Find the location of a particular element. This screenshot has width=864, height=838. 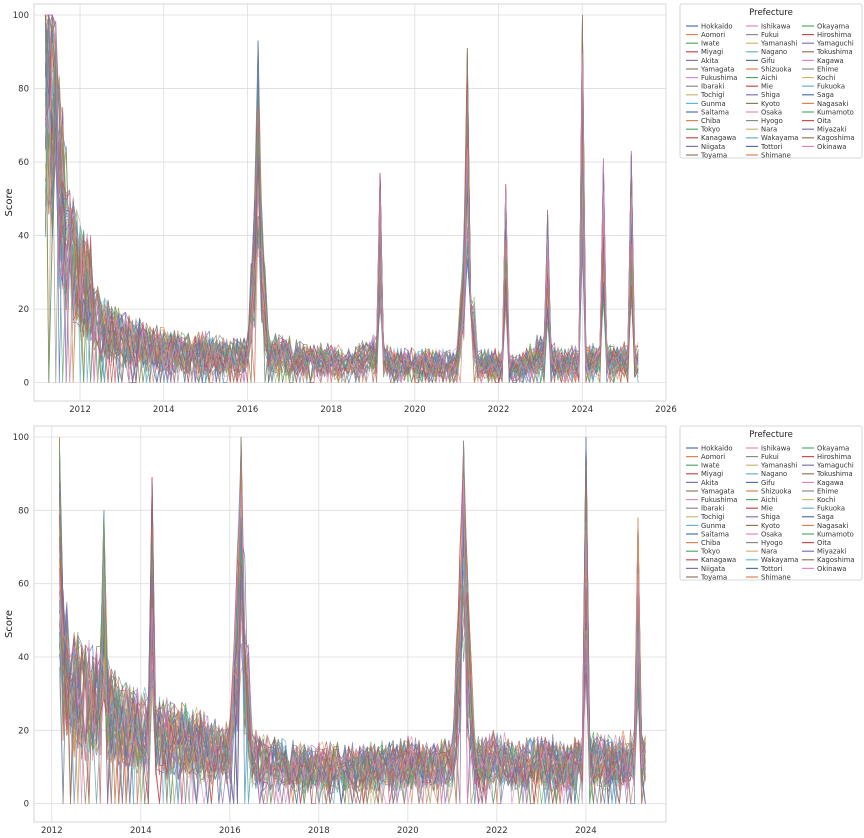

legend-entry-kyoto: Kyoto is located at coordinates (770, 104).